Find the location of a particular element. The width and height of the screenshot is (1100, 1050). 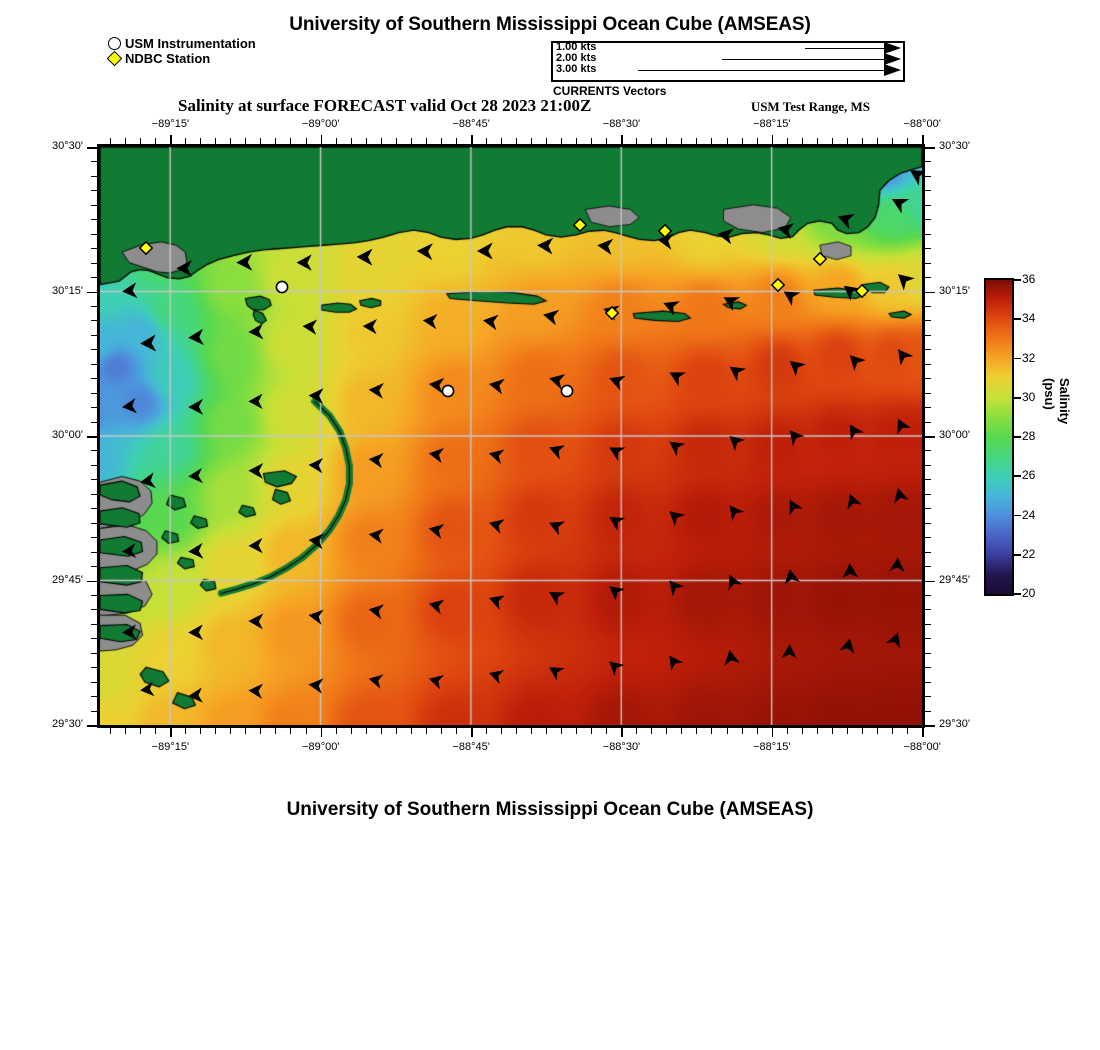

lat-tick-label: 30°30' is located at coordinates (67, 146).